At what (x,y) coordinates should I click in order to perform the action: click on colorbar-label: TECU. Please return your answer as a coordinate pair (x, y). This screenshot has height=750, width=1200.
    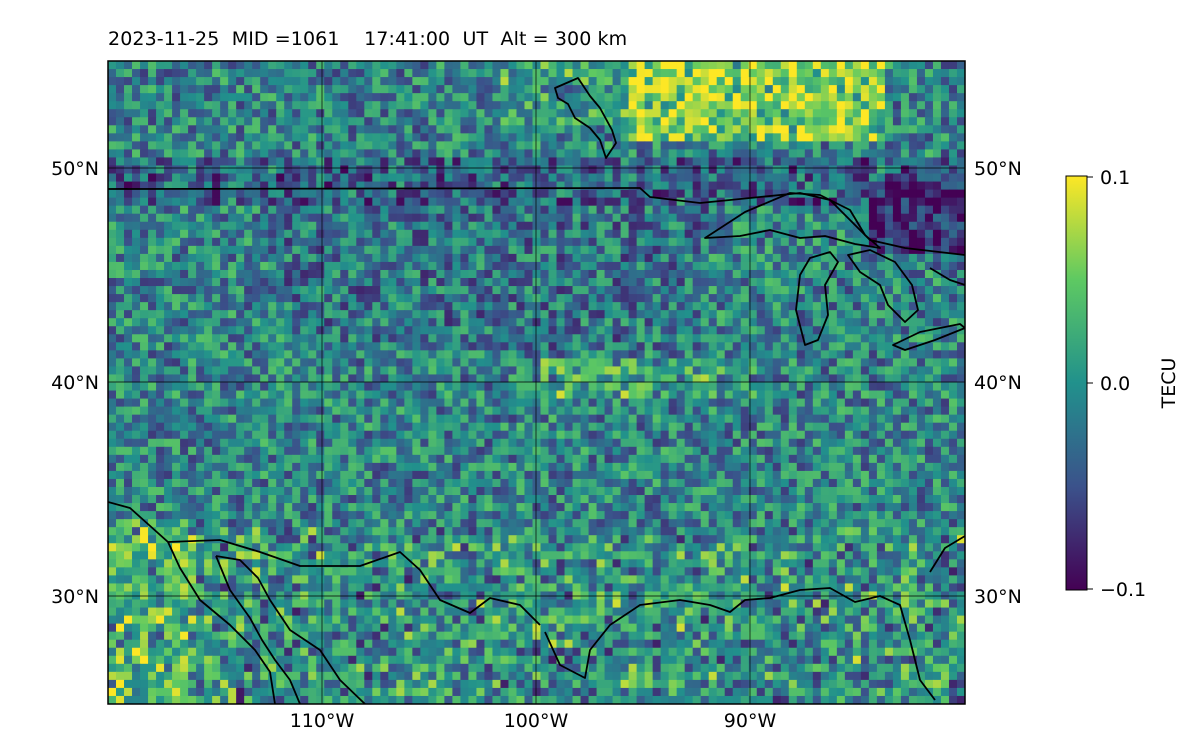
    Looking at the image, I should click on (1169, 384).